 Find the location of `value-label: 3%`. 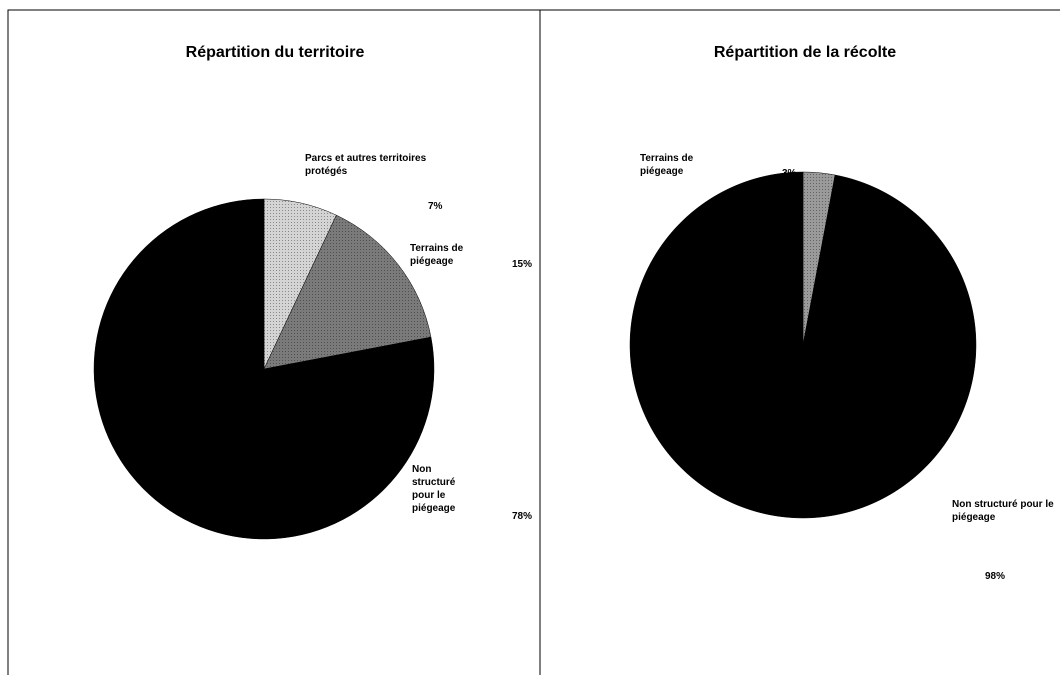

value-label: 3% is located at coordinates (789, 173).